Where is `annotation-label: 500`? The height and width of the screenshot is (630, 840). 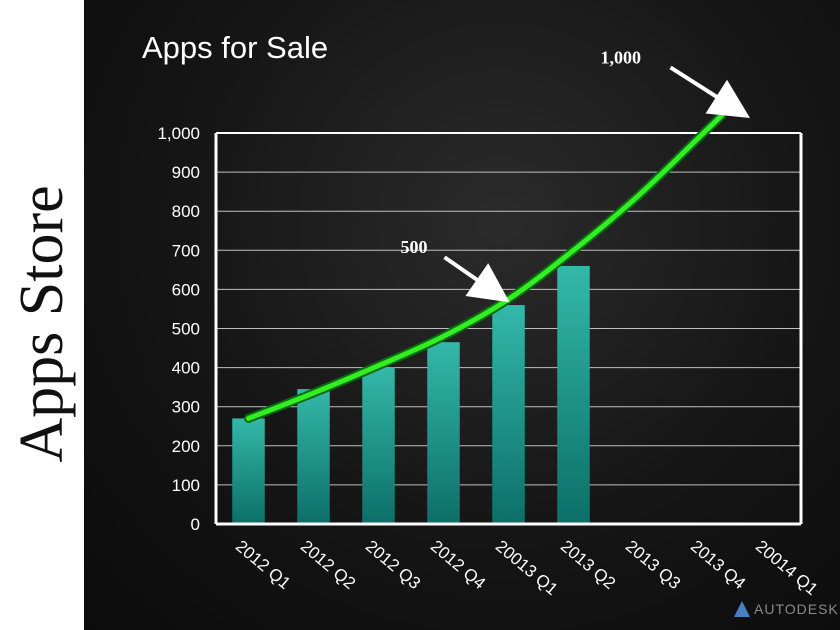 annotation-label: 500 is located at coordinates (414, 247).